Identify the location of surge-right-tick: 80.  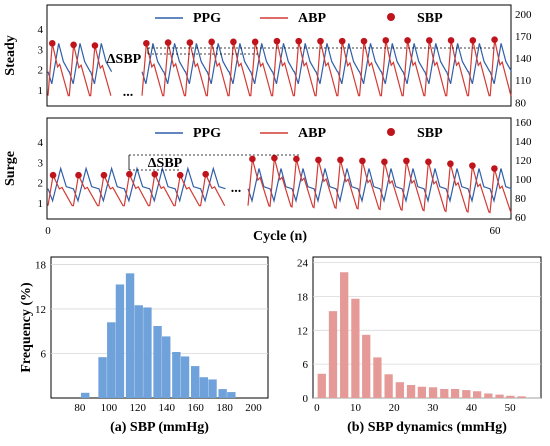
(521, 199).